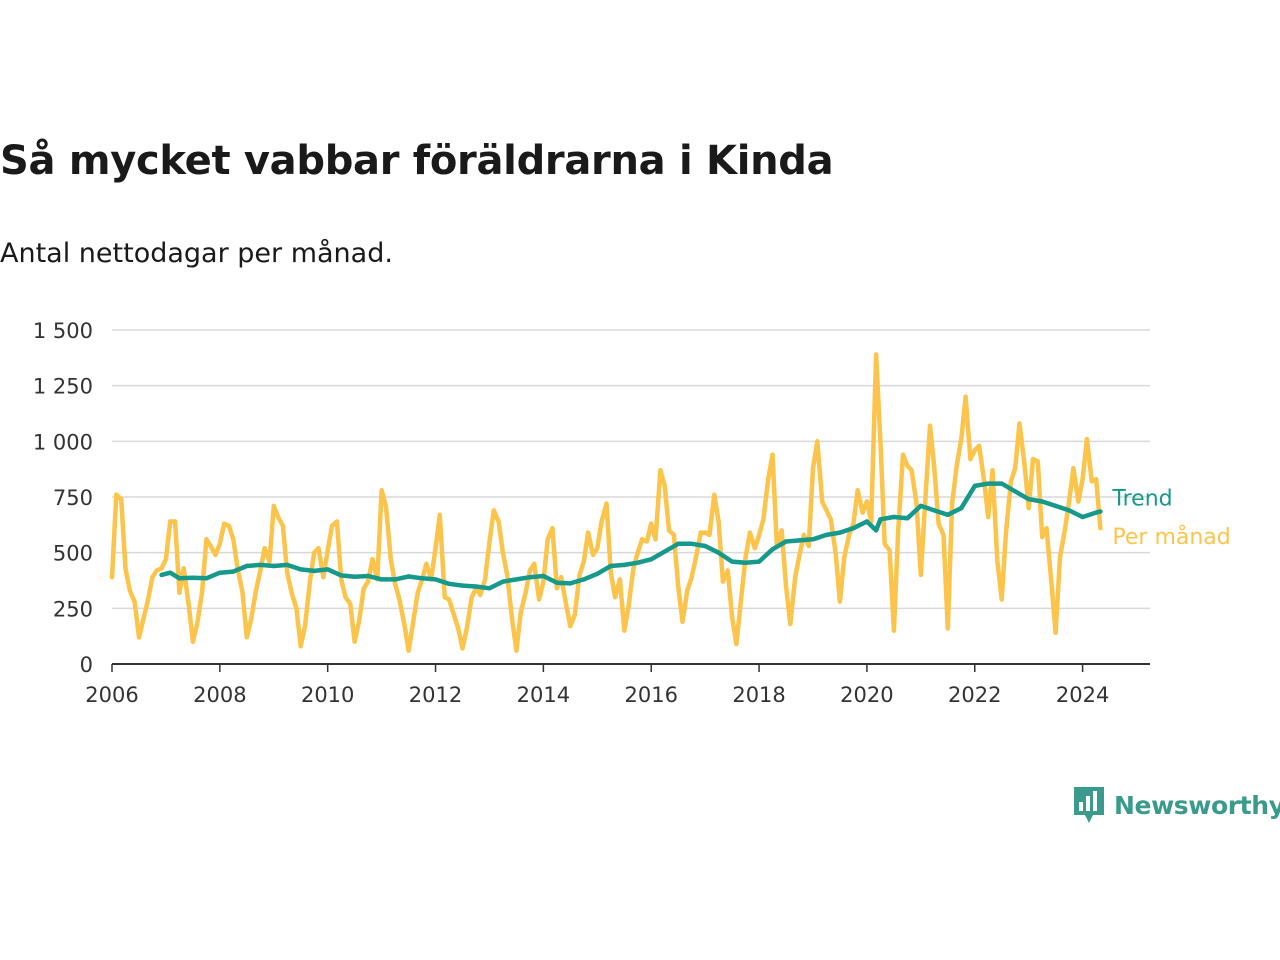 Image resolution: width=1280 pixels, height=960 pixels. I want to click on x-tick-label: 2012, so click(435, 695).